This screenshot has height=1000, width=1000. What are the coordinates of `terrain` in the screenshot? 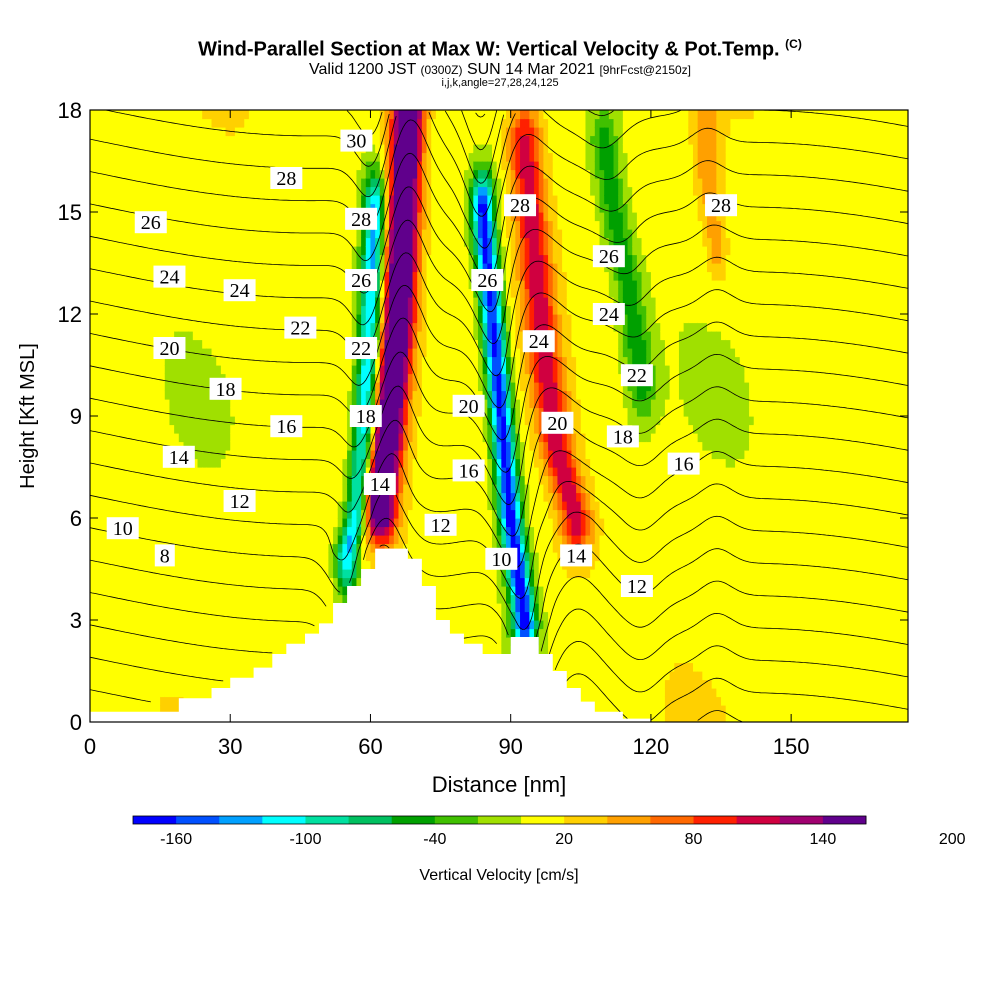 It's located at (499, 635).